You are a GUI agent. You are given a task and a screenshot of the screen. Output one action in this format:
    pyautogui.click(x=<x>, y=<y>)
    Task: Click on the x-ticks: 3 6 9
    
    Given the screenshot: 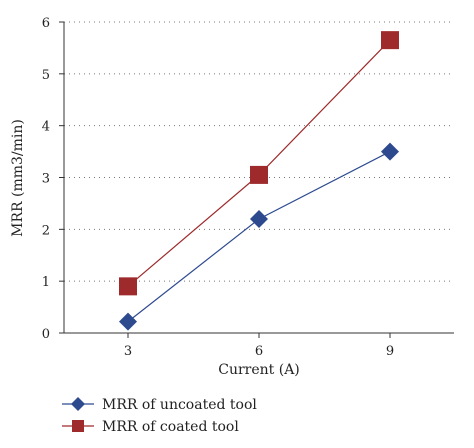 What is the action you would take?
    pyautogui.click(x=259, y=346)
    